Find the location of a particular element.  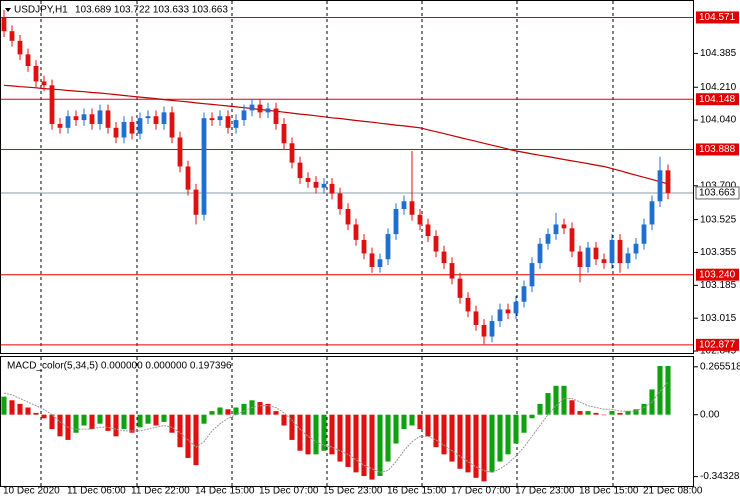

level-label: 103.888 is located at coordinates (717, 149).